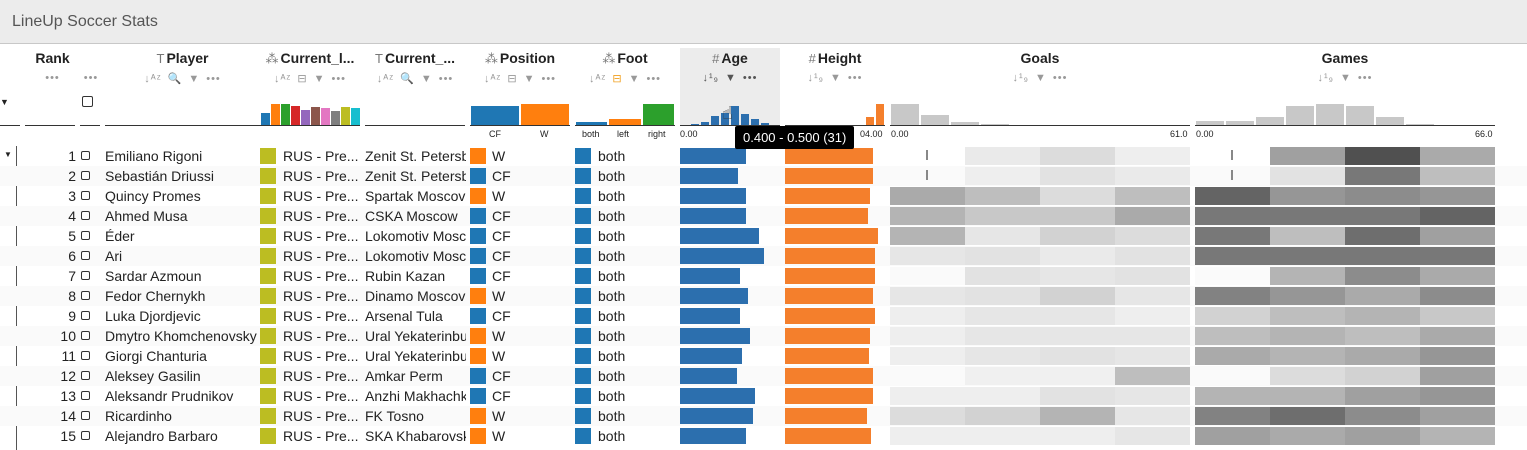 This screenshot has height=450, width=1527. What do you see at coordinates (4, 102) in the screenshot?
I see `collapse-icon: ▼` at bounding box center [4, 102].